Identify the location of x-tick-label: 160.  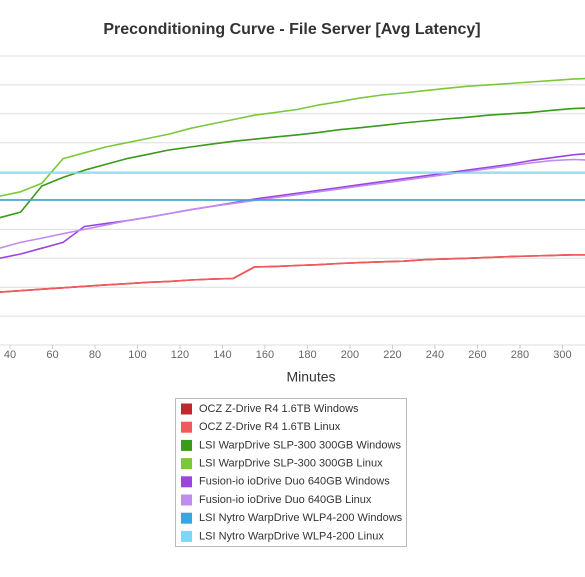
(265, 355).